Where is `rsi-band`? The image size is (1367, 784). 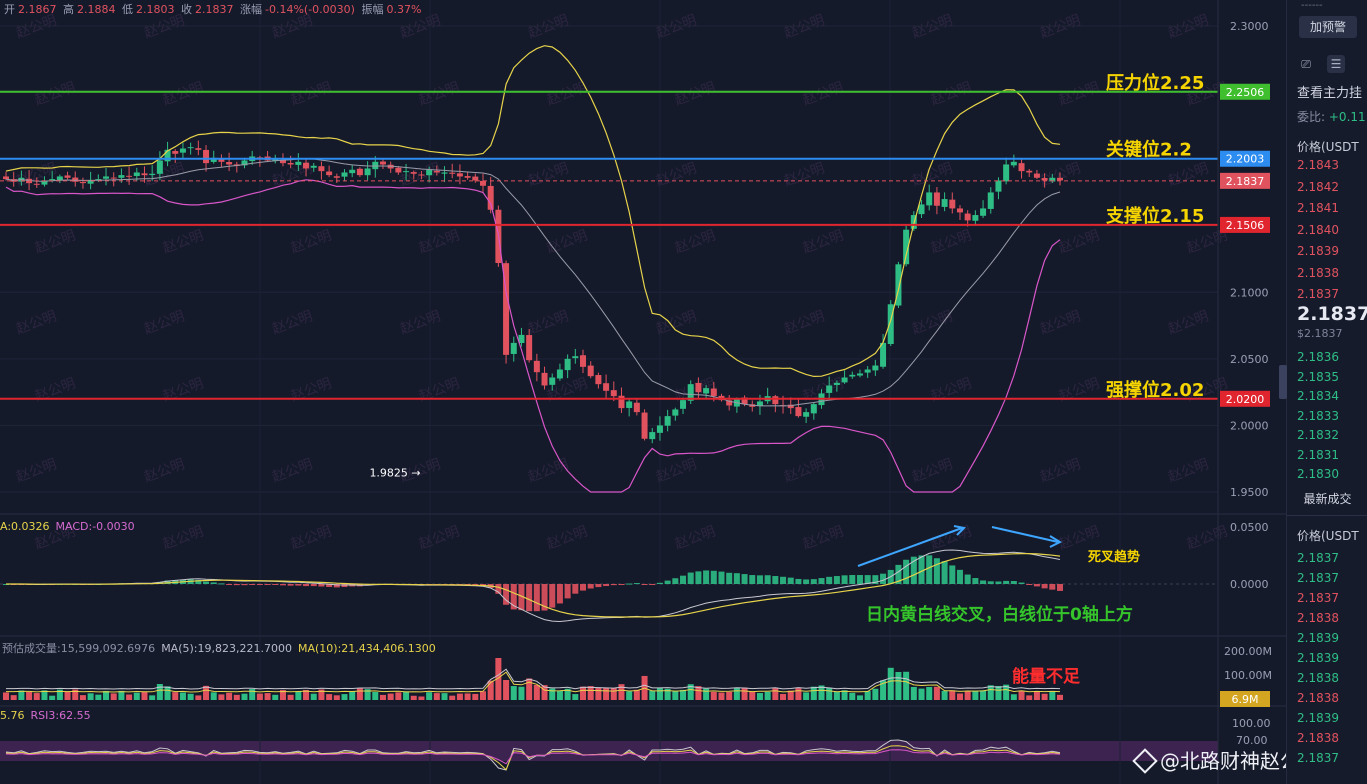 rsi-band is located at coordinates (609, 751).